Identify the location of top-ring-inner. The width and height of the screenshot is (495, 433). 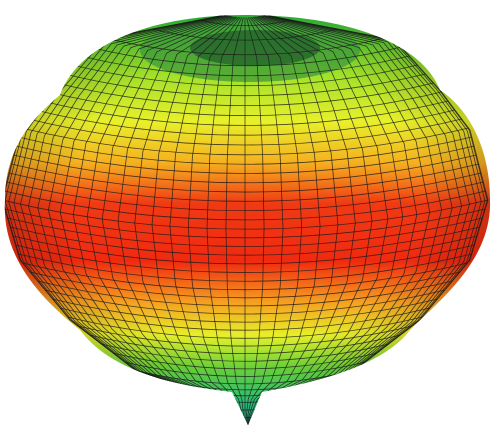
(255, 48).